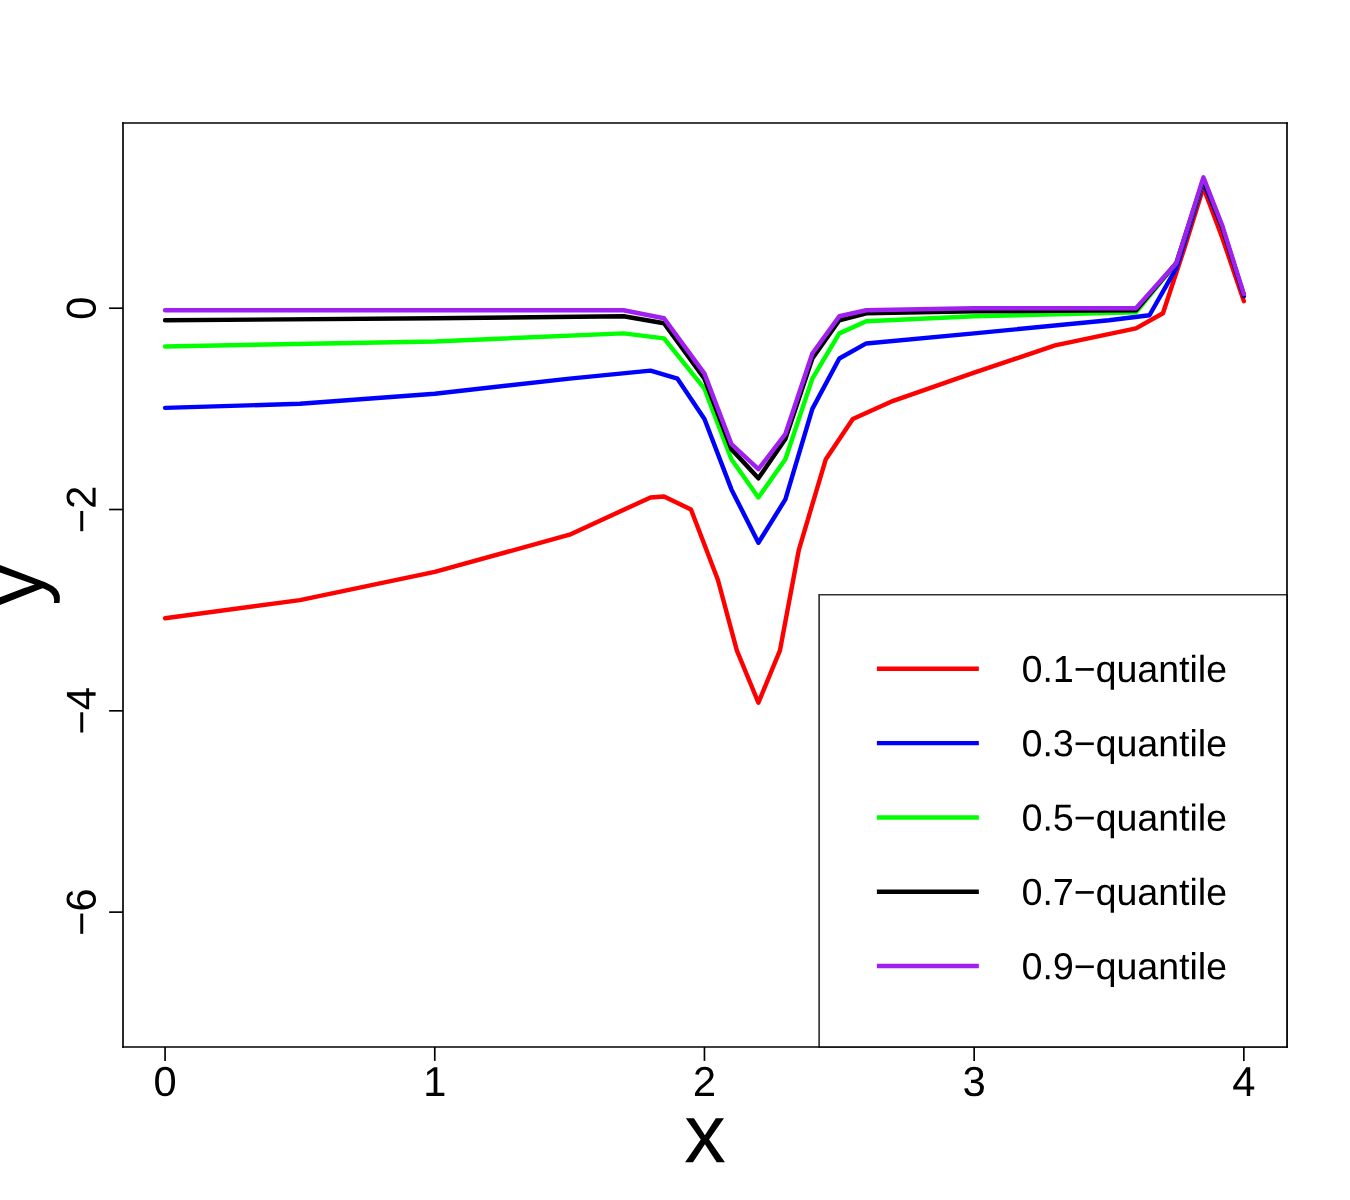 This screenshot has height=1200, width=1350. Describe the element at coordinates (1124, 969) in the screenshot. I see `legend-label: 0.9−quantile` at that location.